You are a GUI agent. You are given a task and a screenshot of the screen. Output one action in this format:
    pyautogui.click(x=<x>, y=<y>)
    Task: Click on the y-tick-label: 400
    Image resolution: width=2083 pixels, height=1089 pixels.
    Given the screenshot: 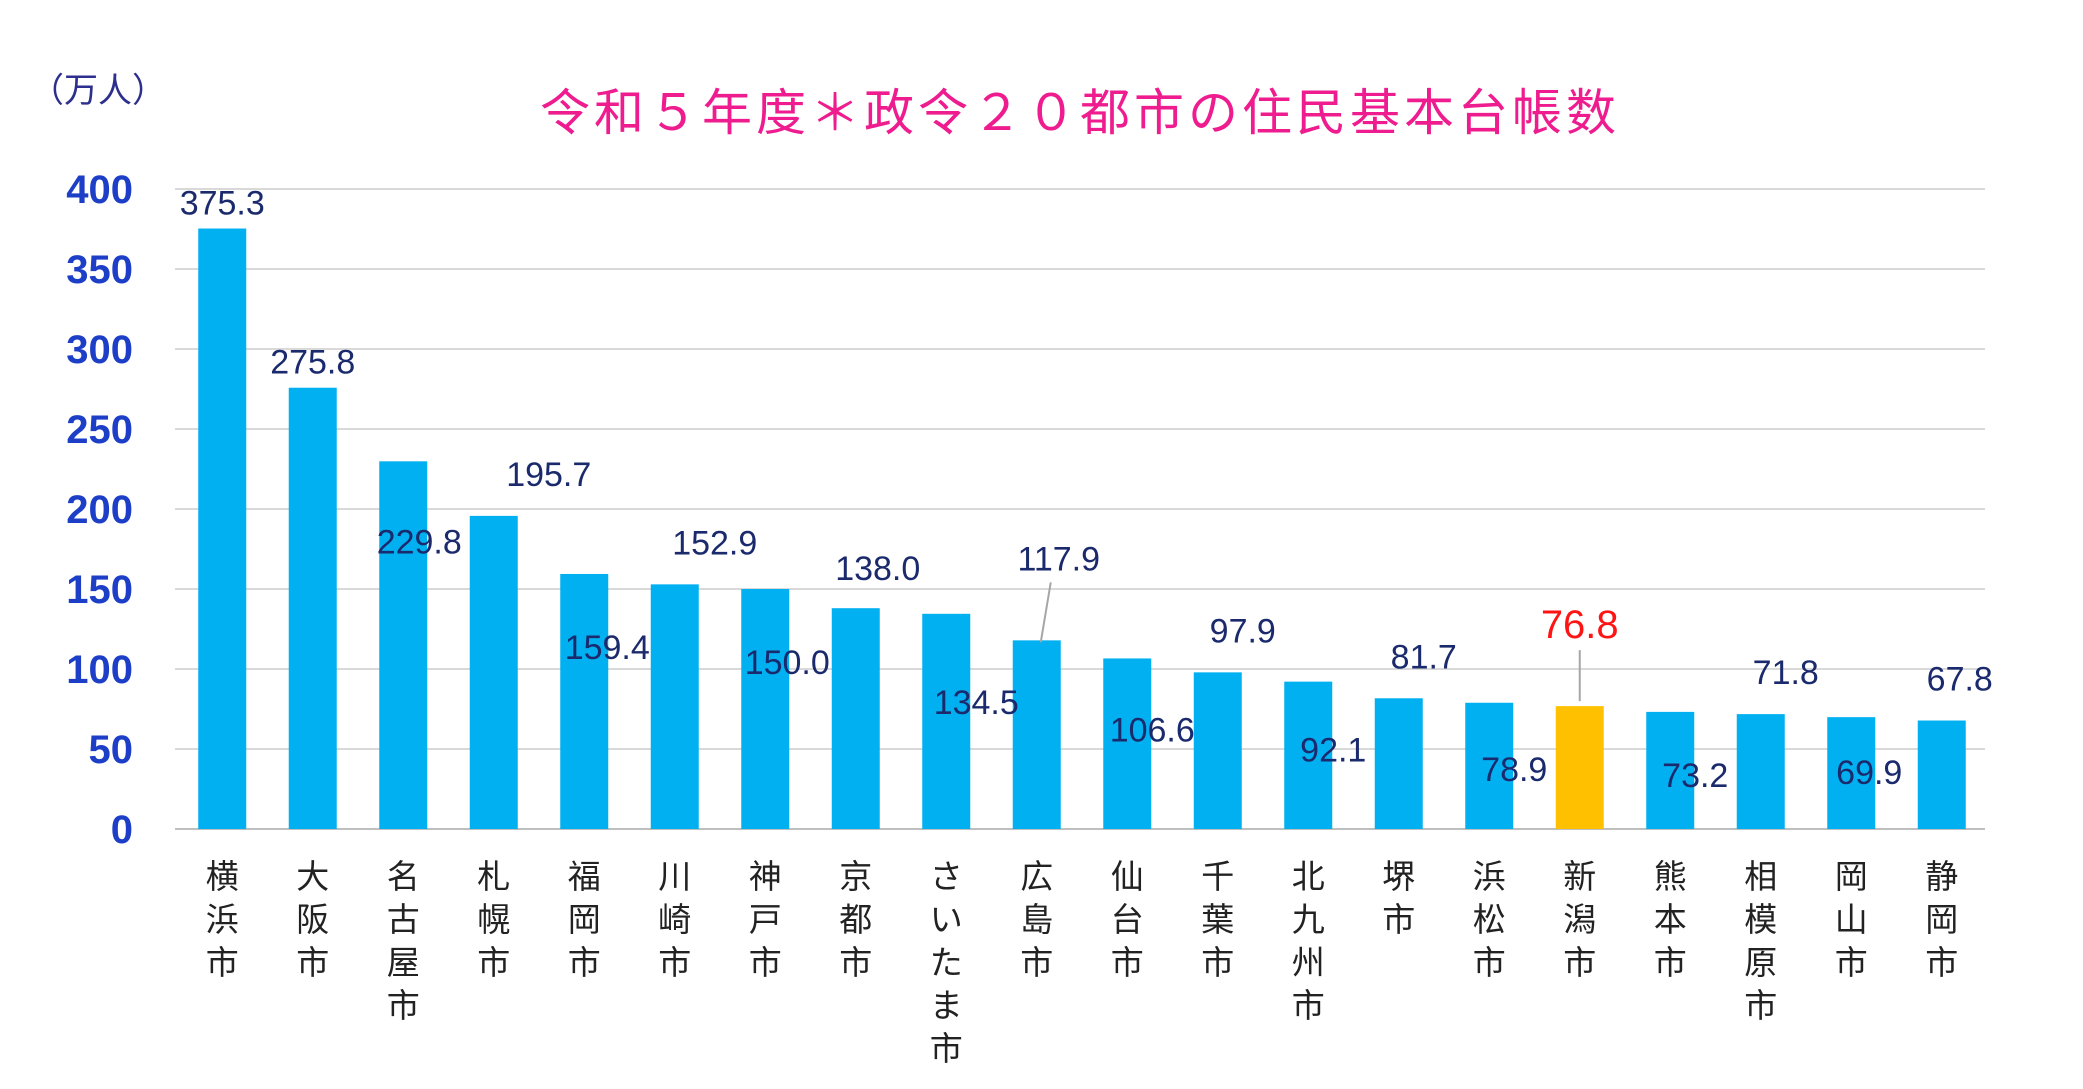 What is the action you would take?
    pyautogui.click(x=99, y=190)
    